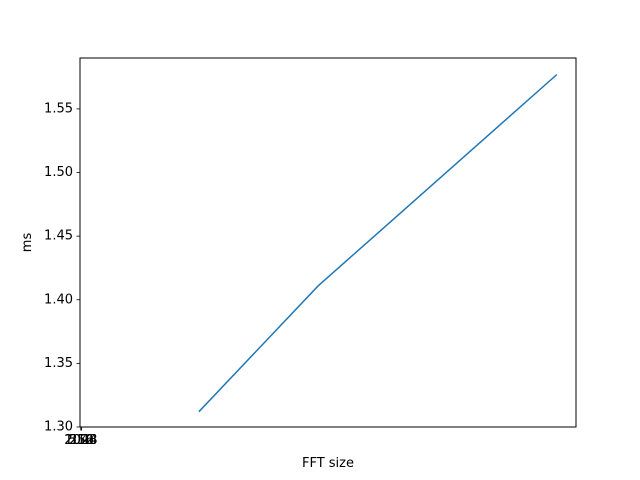  Describe the element at coordinates (58, 172) in the screenshot. I see `y-tick-label: 1.50` at that location.